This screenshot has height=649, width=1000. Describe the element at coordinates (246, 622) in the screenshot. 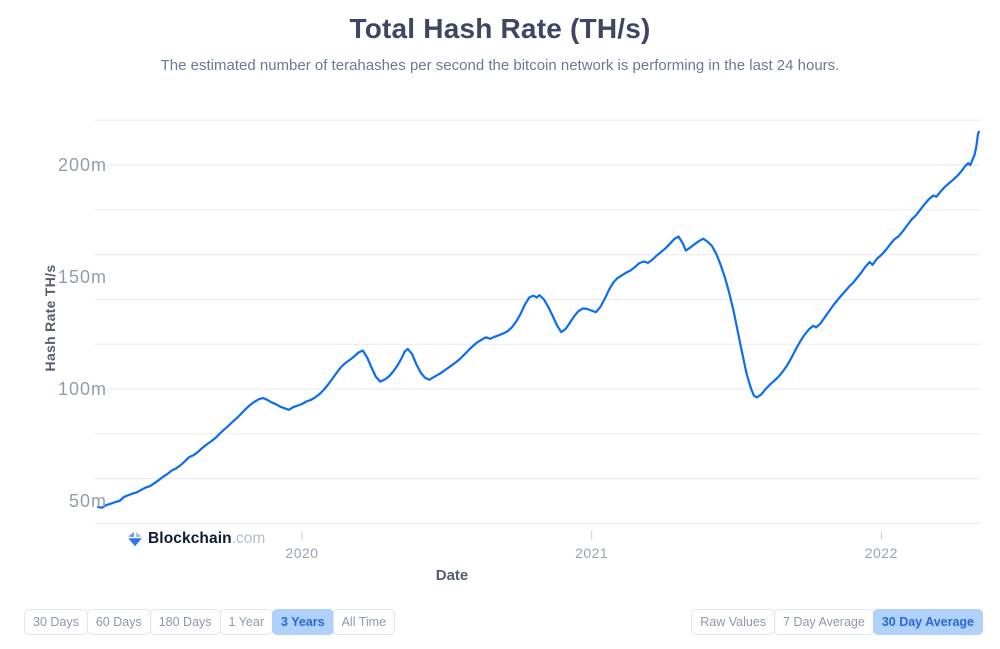

I see `range-button-1-year: 1 Year` at that location.